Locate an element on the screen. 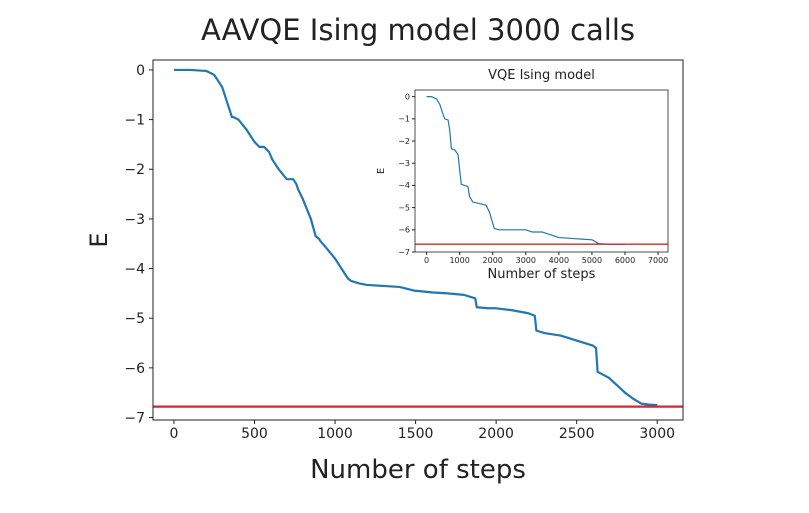  main-y-tick-label: −5 is located at coordinates (134, 319).